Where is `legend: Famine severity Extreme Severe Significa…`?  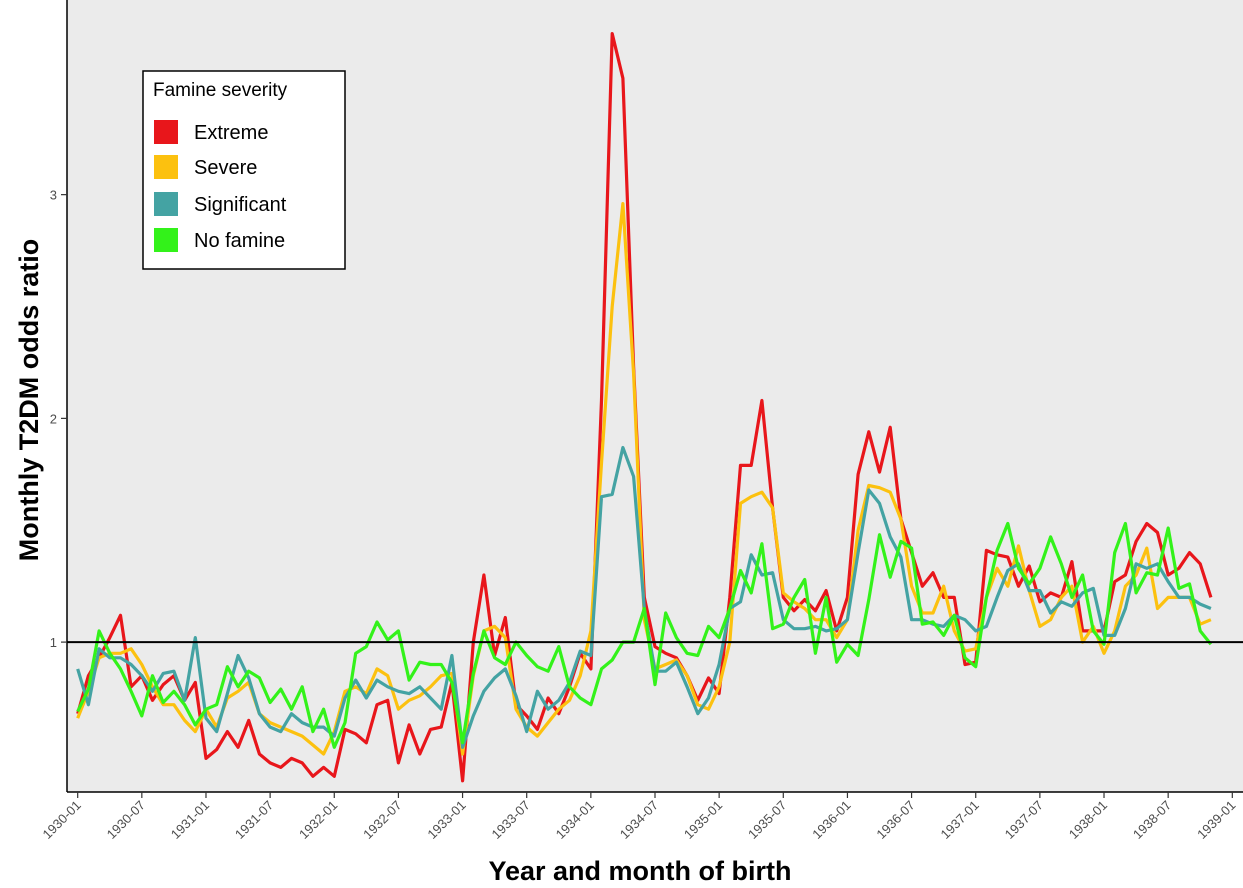
legend: Famine severity Extreme Severe Significa… is located at coordinates (244, 170).